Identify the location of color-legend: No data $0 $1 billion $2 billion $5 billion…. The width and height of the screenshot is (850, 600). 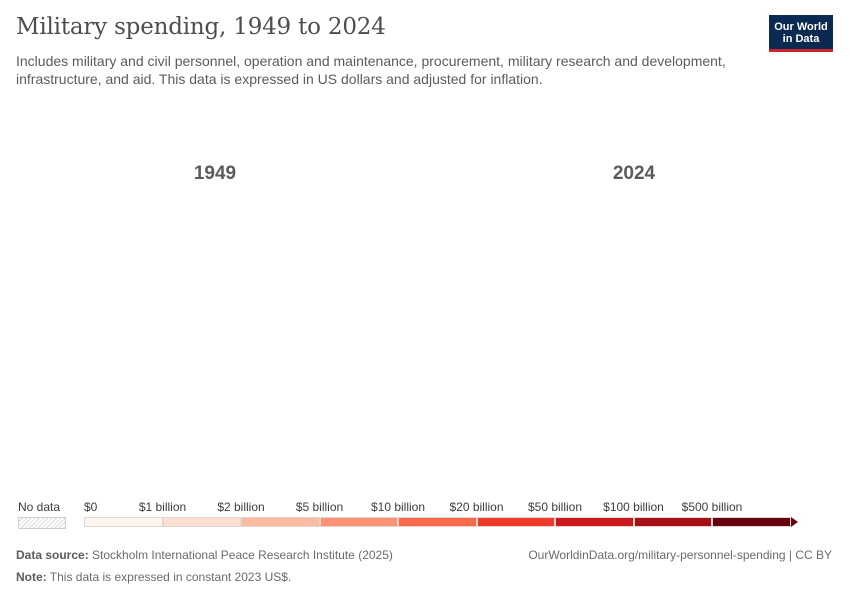
(426, 518).